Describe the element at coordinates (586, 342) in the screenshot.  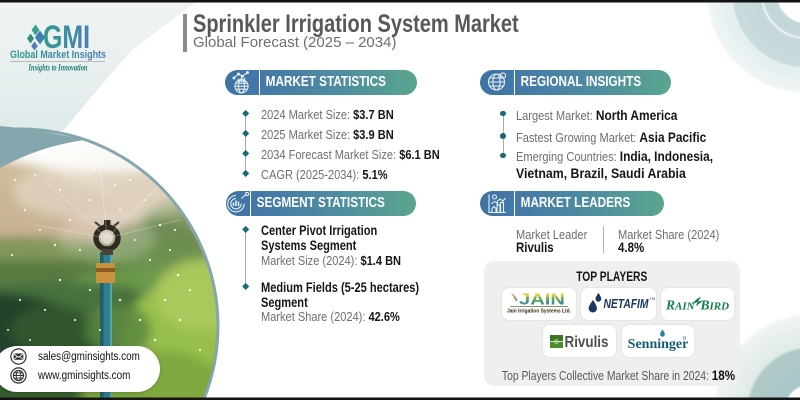
I see `svg-text: Rivulis` at that location.